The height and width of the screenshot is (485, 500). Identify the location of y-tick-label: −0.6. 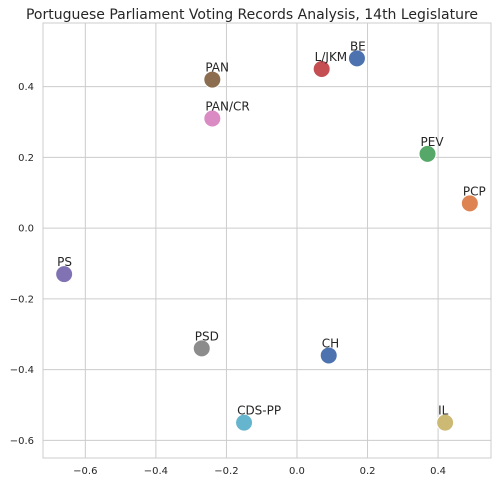
(22, 441).